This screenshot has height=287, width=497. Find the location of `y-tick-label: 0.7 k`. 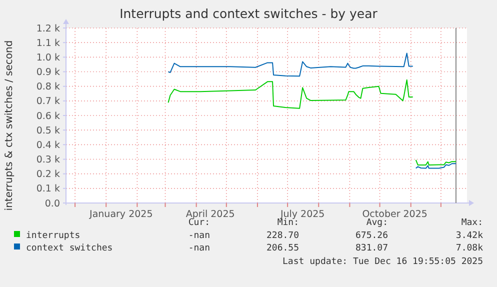

y-tick-label: 0.7 k is located at coordinates (48, 102).